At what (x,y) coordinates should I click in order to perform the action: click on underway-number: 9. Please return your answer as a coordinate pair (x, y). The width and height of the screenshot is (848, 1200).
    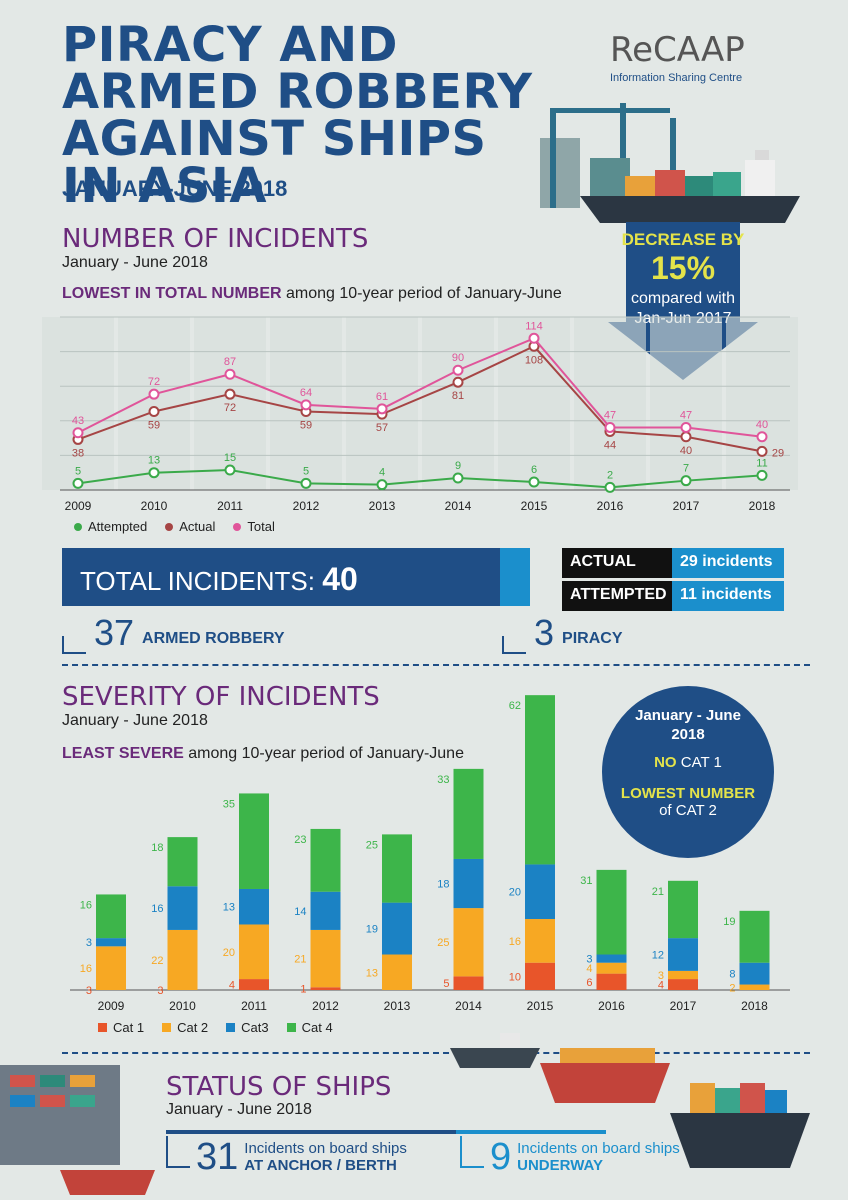
    Looking at the image, I should click on (501, 1157).